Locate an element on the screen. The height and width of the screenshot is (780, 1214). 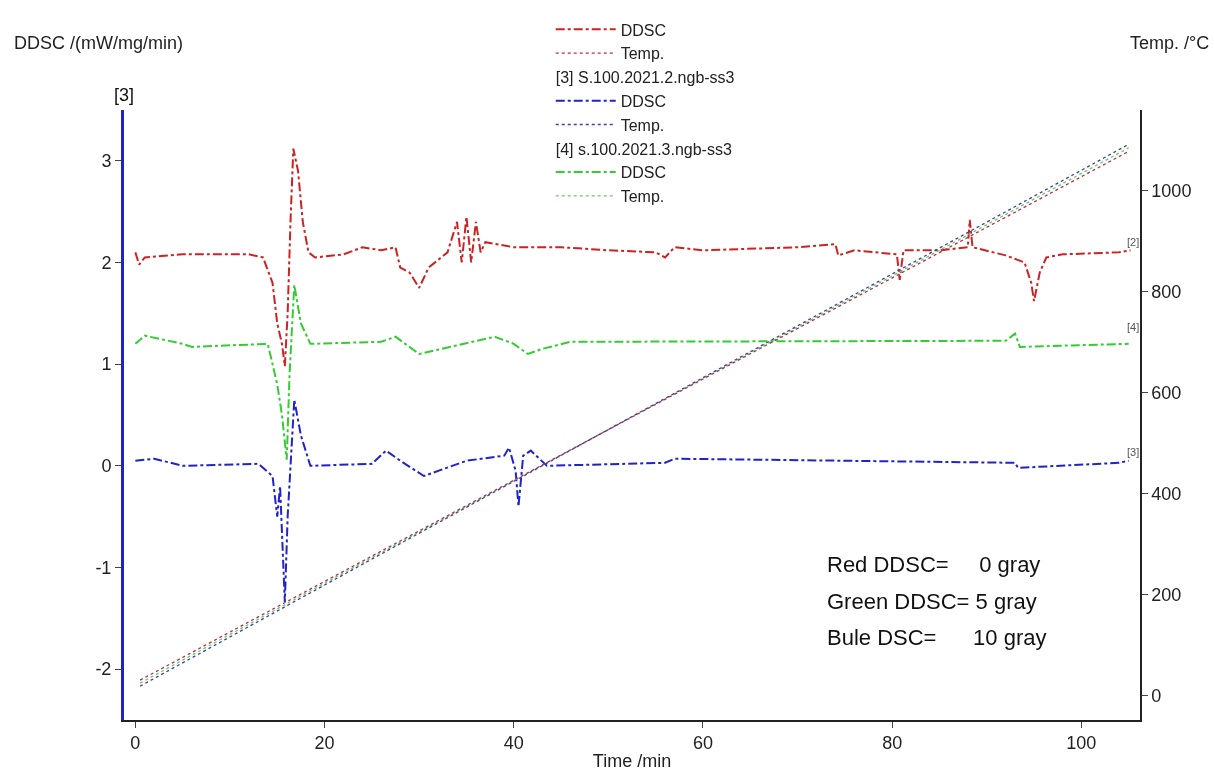
y-tick-label: -1 is located at coordinates (103, 567).